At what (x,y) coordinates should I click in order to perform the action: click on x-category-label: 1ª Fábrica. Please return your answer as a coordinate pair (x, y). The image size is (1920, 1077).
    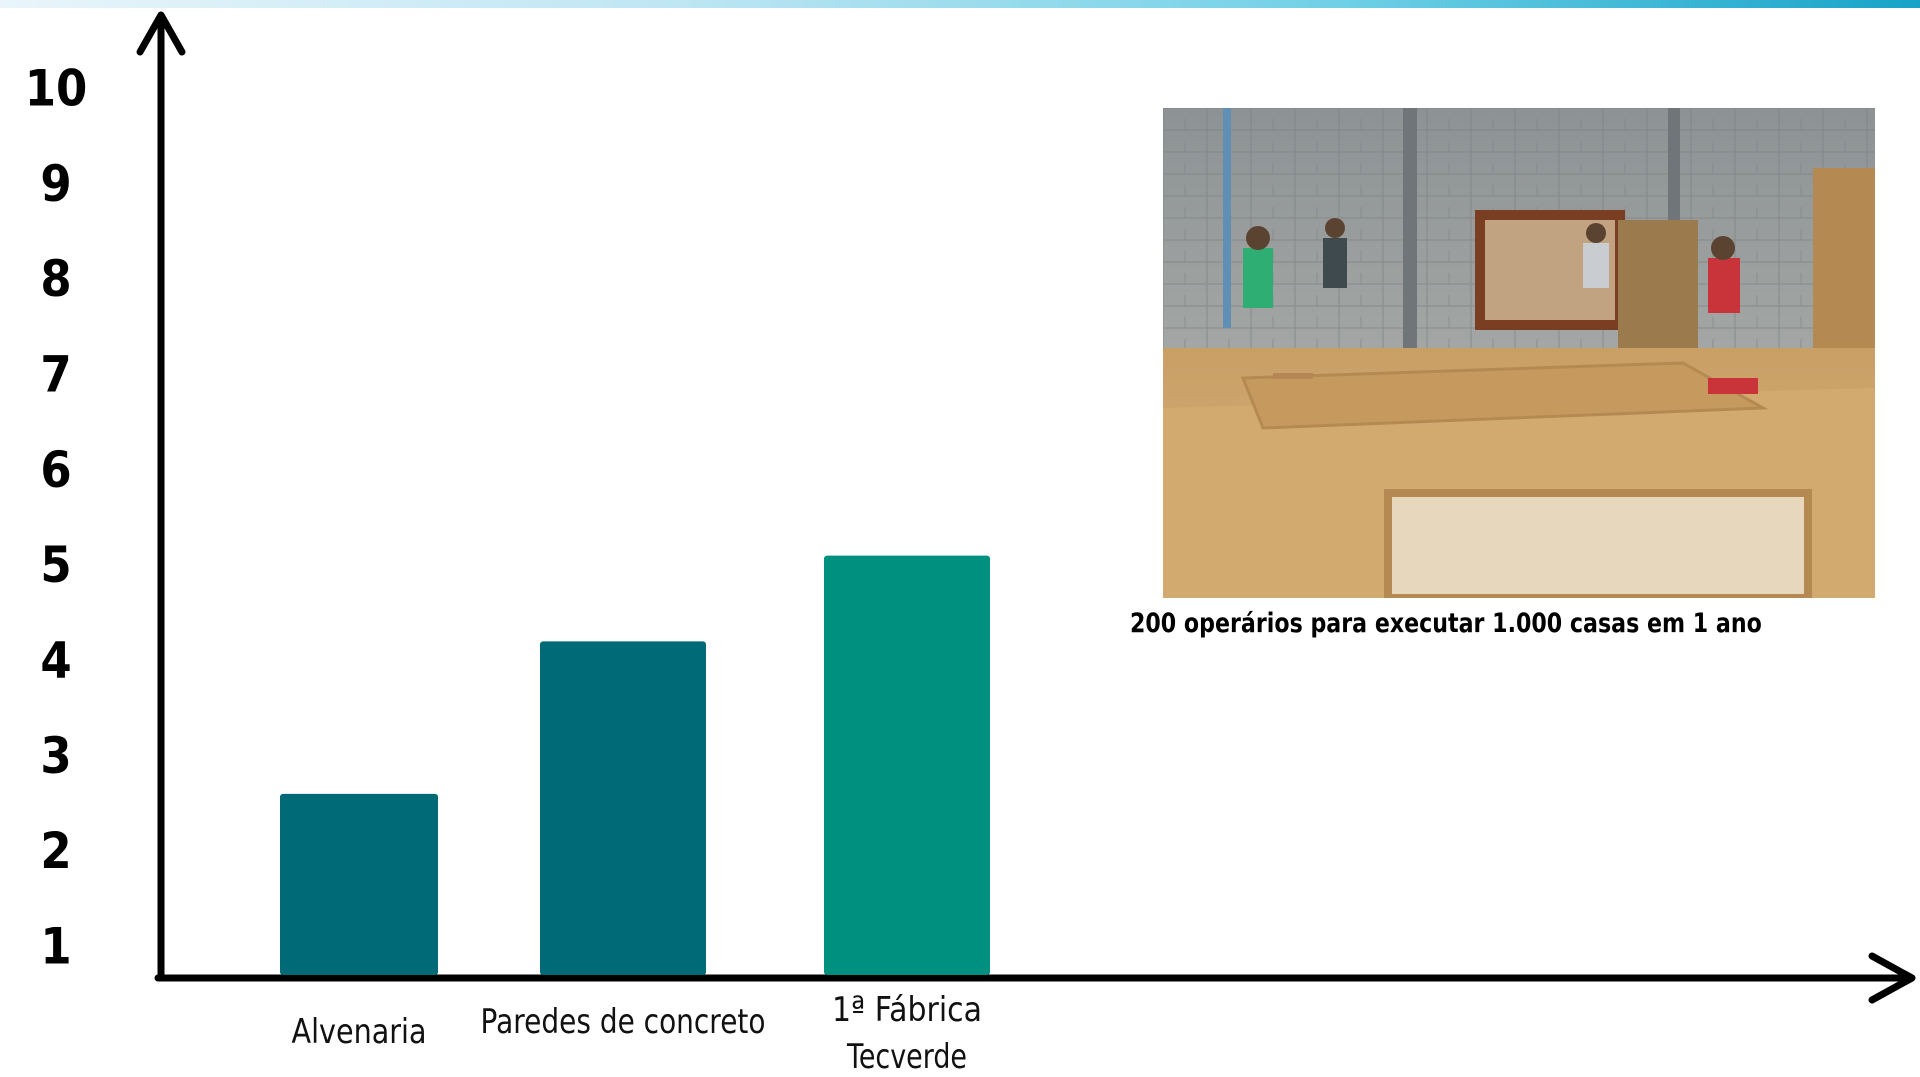
    Looking at the image, I should click on (907, 1010).